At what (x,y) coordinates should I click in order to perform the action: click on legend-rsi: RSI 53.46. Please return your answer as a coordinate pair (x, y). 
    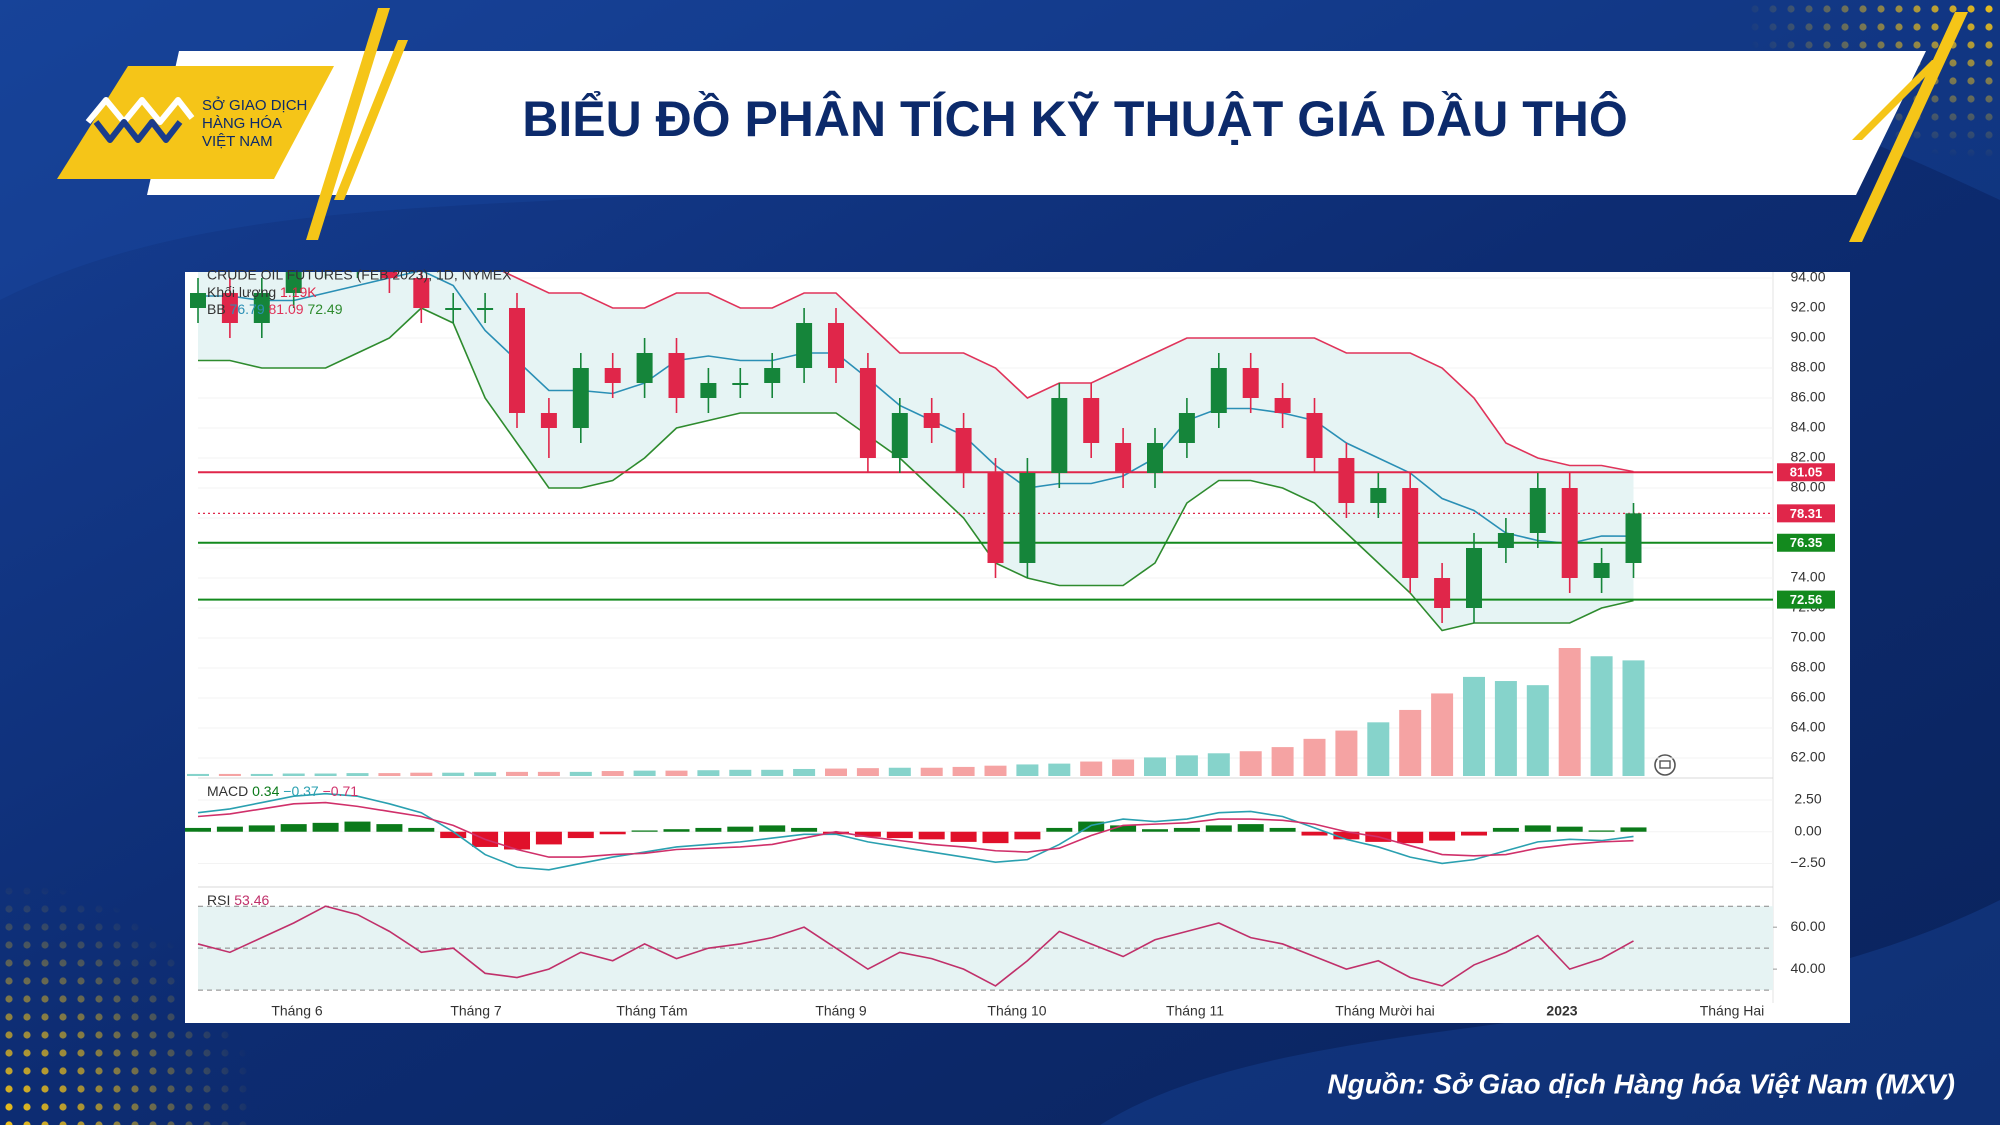
    Looking at the image, I should click on (238, 900).